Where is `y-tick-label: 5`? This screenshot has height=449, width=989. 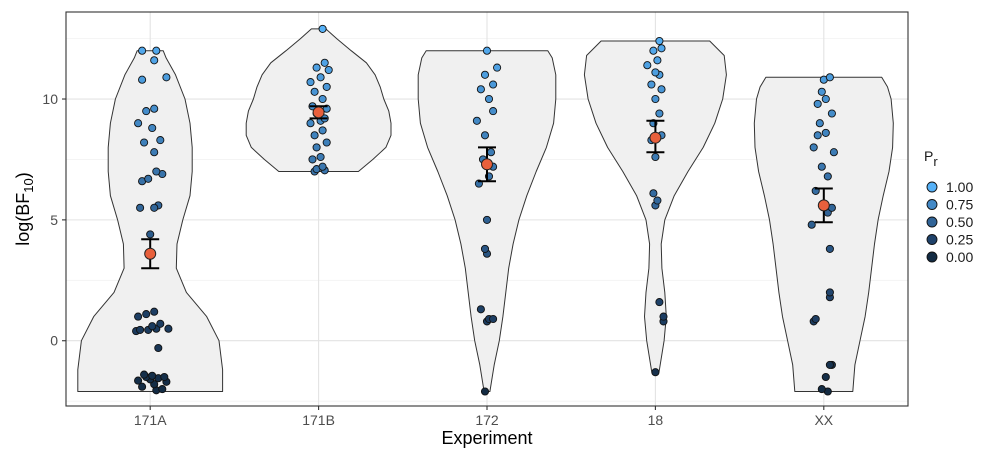
y-tick-label: 5 is located at coordinates (54, 220).